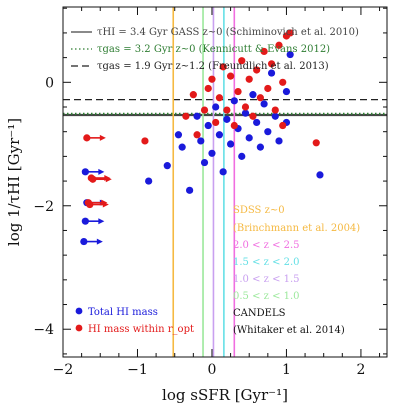 The image size is (409, 409). What do you see at coordinates (266, 296) in the screenshot?
I see `annotation-5: 0.5 < z < 1.0` at bounding box center [266, 296].